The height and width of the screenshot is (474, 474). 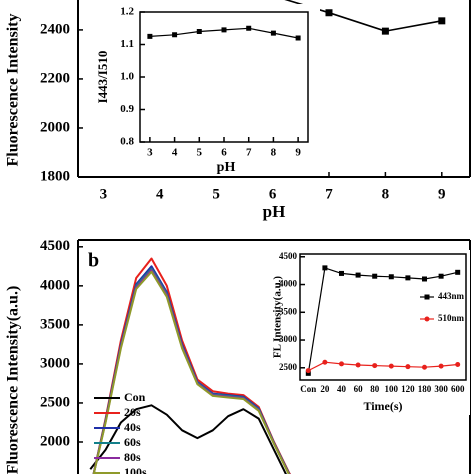 What do you see at coordinates (132, 442) in the screenshot?
I see `legend-label: 60s` at bounding box center [132, 442].